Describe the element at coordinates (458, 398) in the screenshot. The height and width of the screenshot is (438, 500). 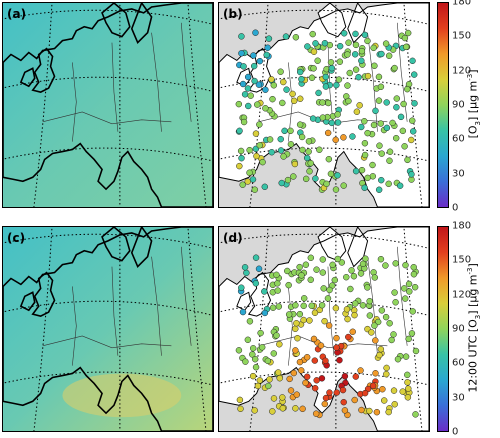
I see `colorbar-tick: 30` at that location.